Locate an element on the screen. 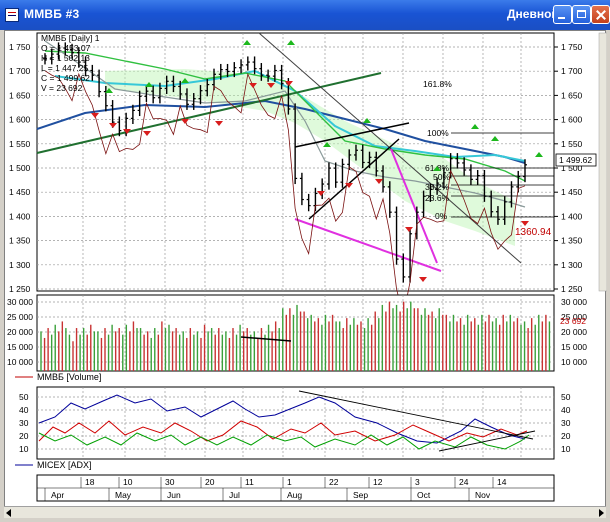  price-tick-right: 1 750 is located at coordinates (572, 47).